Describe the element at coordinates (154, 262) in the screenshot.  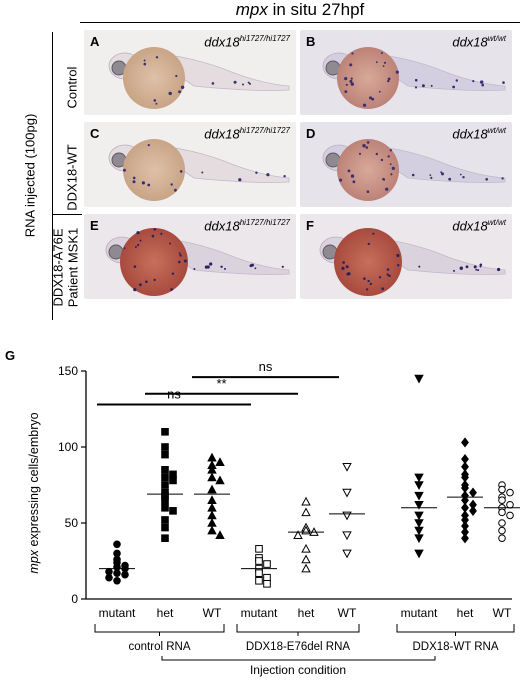
I see `embryo-yolk` at that location.